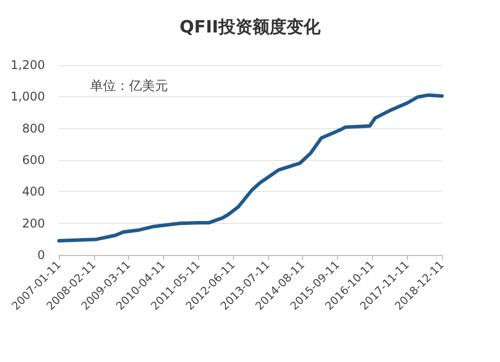 This screenshot has width=500, height=362. Describe the element at coordinates (129, 86) in the screenshot. I see `annotation: 单位：亿美元` at that location.